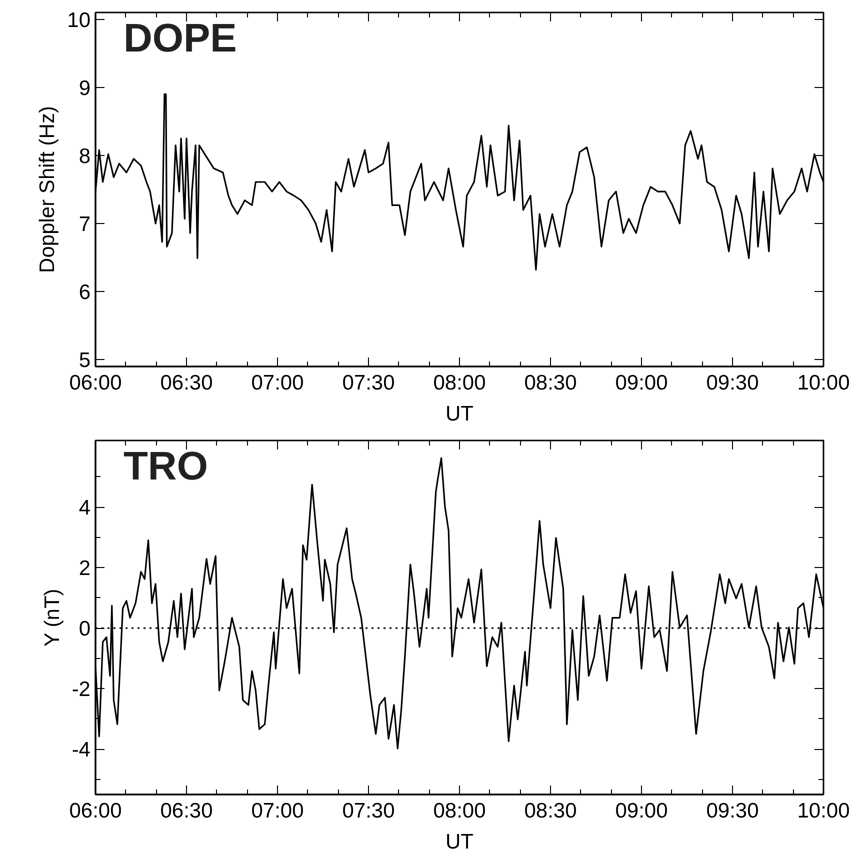  I want to click on y-tick-label: 2, so click(84, 568).